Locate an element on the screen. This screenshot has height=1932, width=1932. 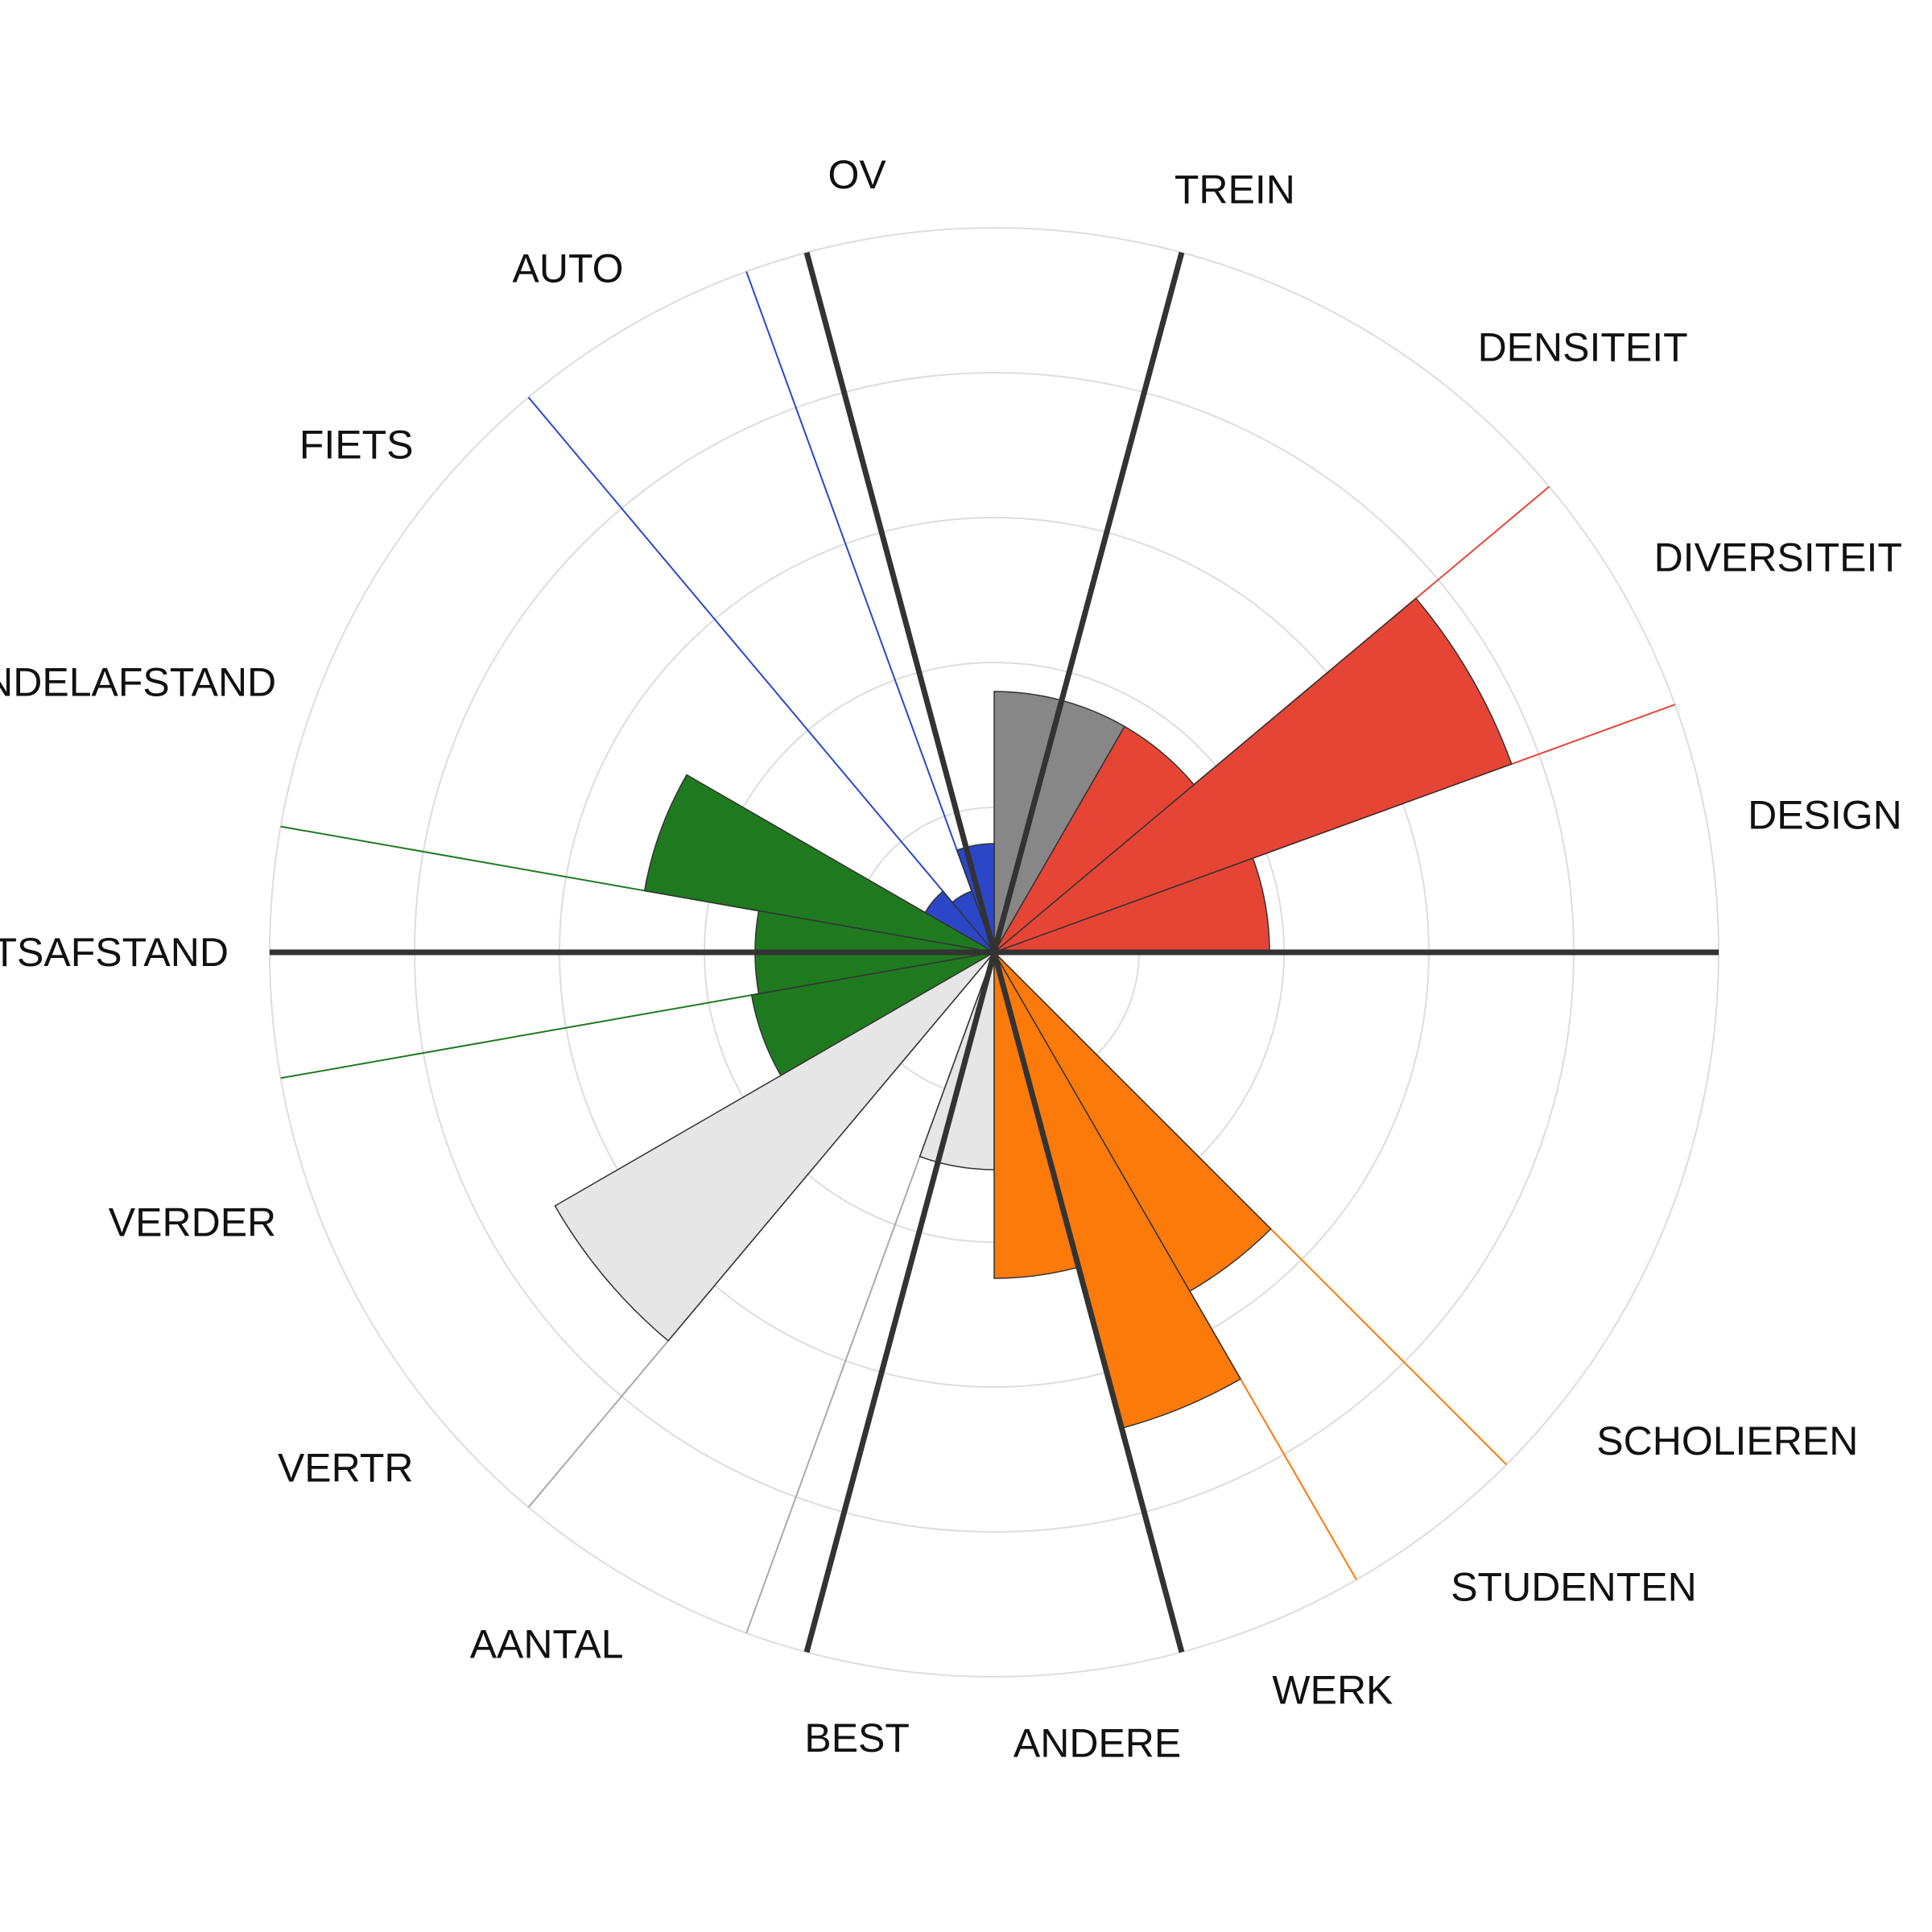
category-label-studenten: STUDENTEN is located at coordinates (1574, 1586).